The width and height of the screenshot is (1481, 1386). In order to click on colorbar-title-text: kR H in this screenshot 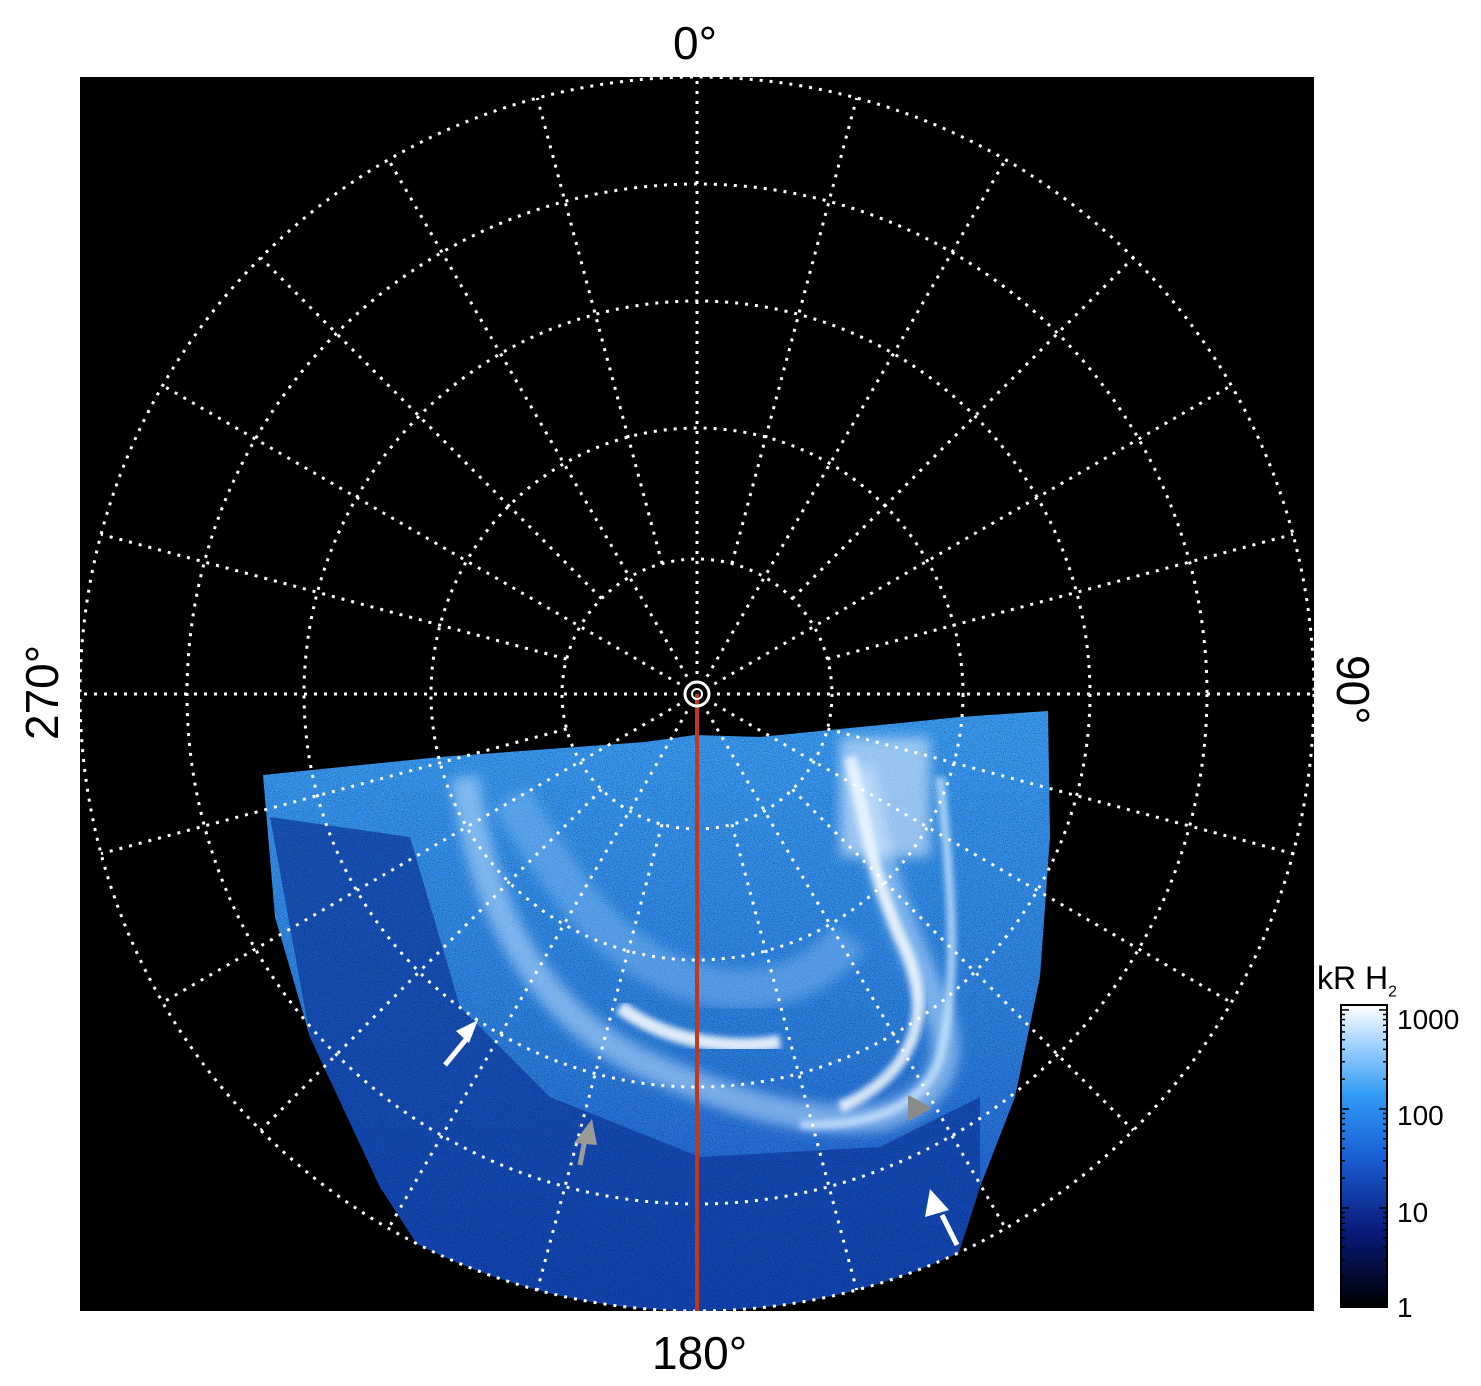, I will do `click(1353, 978)`.